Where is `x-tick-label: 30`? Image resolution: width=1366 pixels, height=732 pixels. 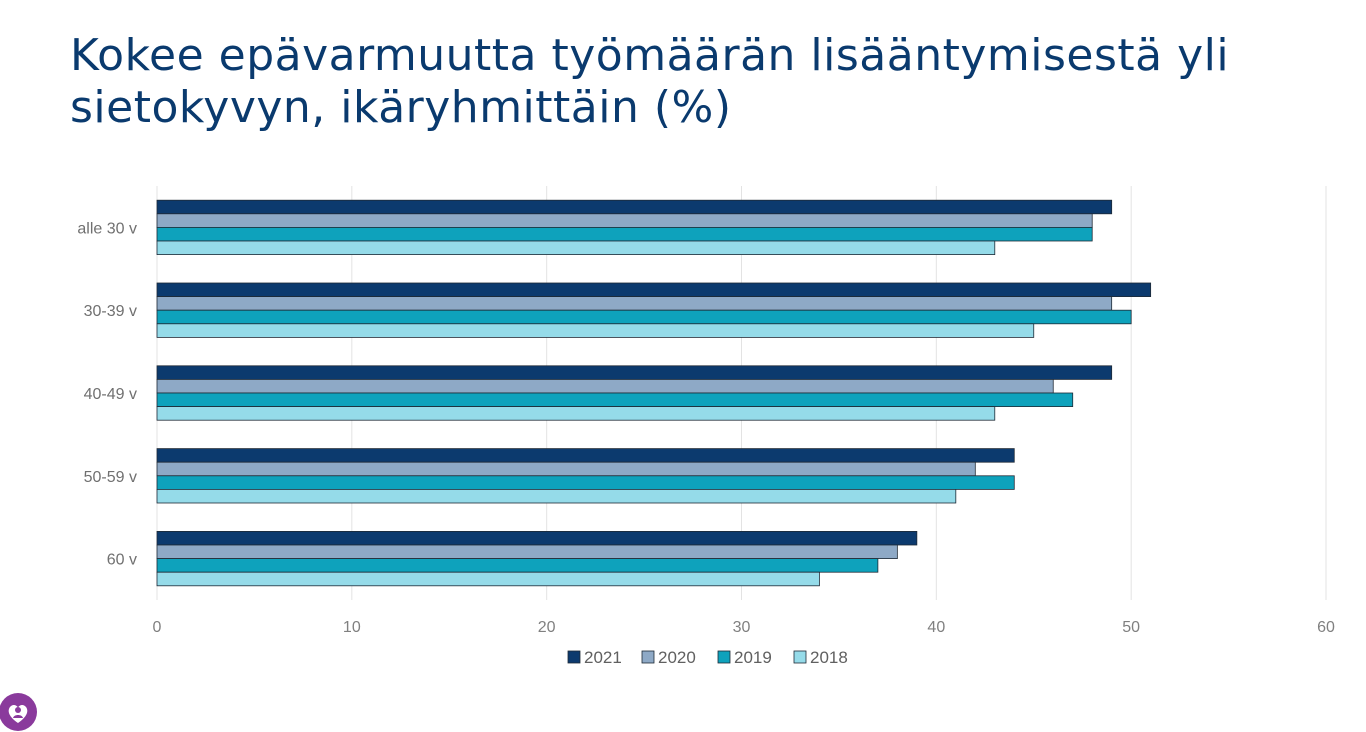
x-tick-label: 30 is located at coordinates (742, 627).